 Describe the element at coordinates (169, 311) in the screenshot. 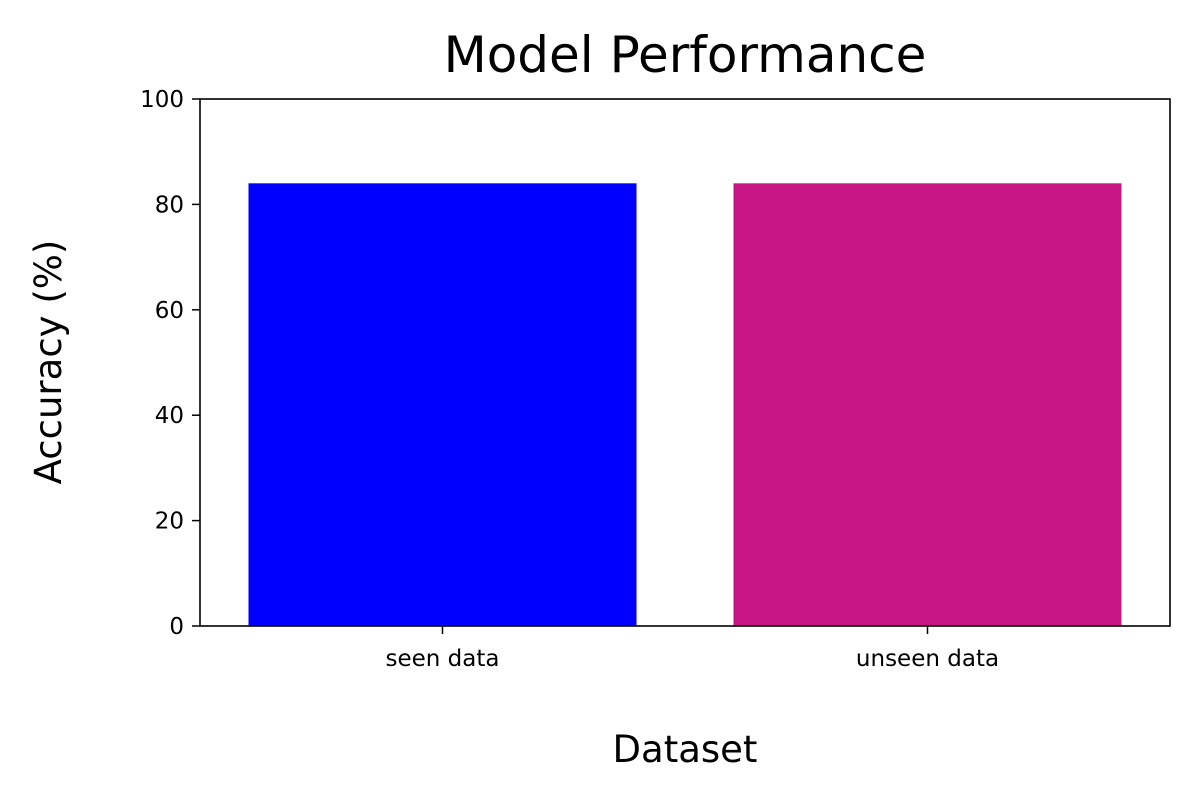

I see `y-tick-label: 60` at that location.